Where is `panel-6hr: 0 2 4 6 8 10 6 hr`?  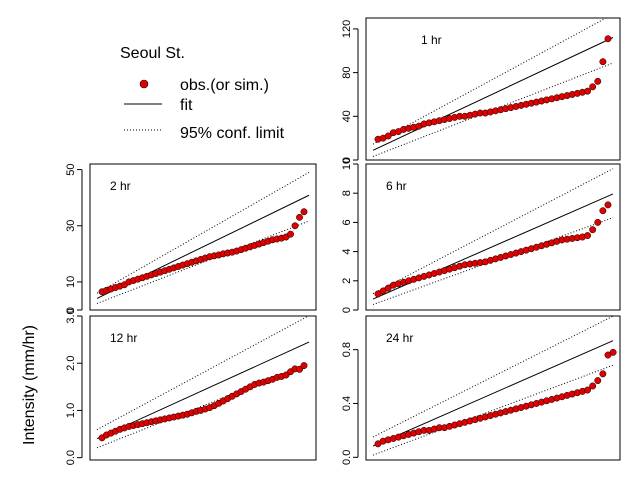 panel-6hr: 0 2 4 6 8 10 6 hr is located at coordinates (481, 235).